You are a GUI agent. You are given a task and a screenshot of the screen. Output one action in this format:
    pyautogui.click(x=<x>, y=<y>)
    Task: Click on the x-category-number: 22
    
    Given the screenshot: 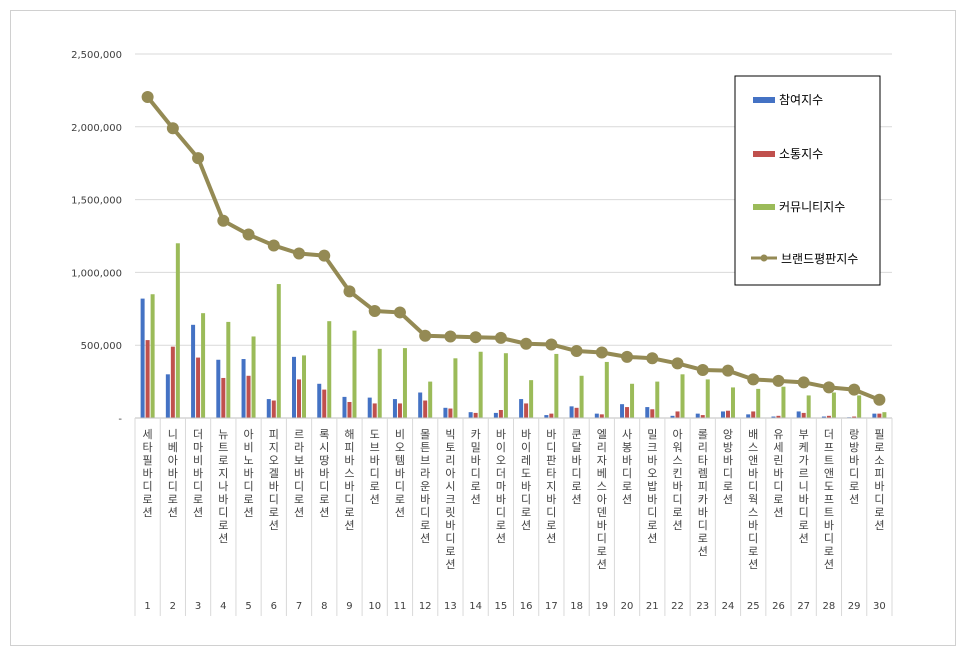 What is the action you would take?
    pyautogui.click(x=677, y=606)
    